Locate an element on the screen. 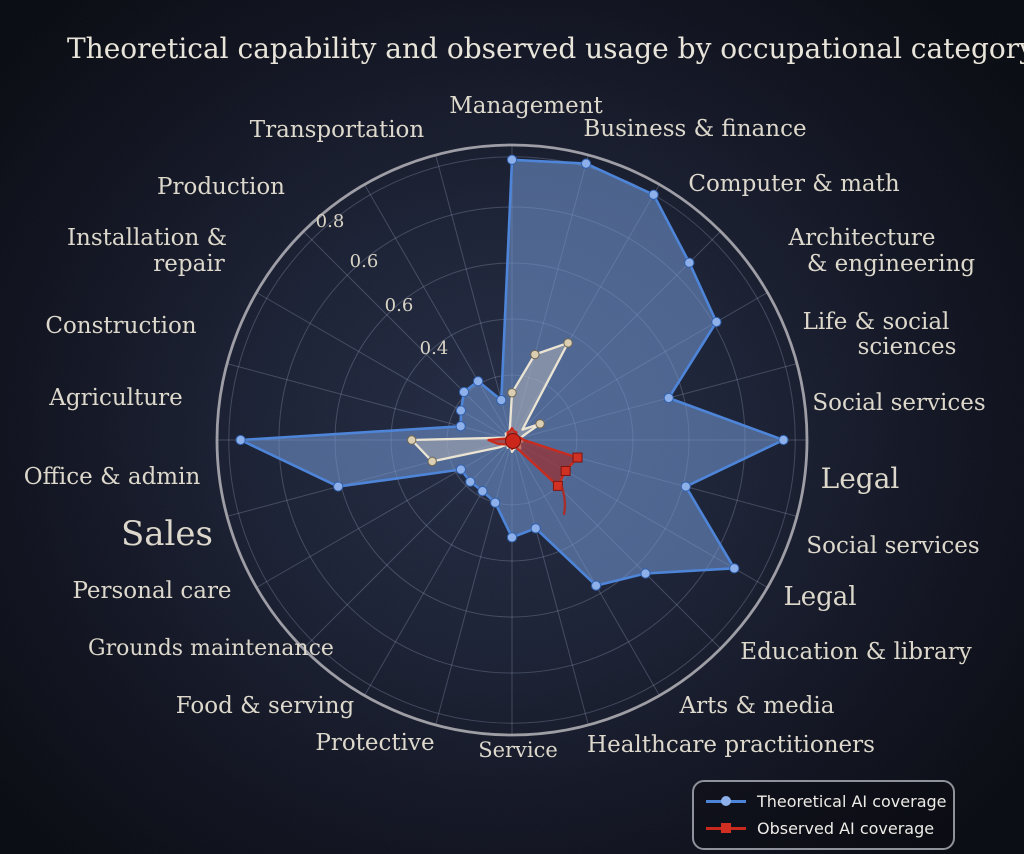 This screenshot has height=854, width=1024. legend-entry-theoretical: Theoretical AI coverage is located at coordinates (826, 801).